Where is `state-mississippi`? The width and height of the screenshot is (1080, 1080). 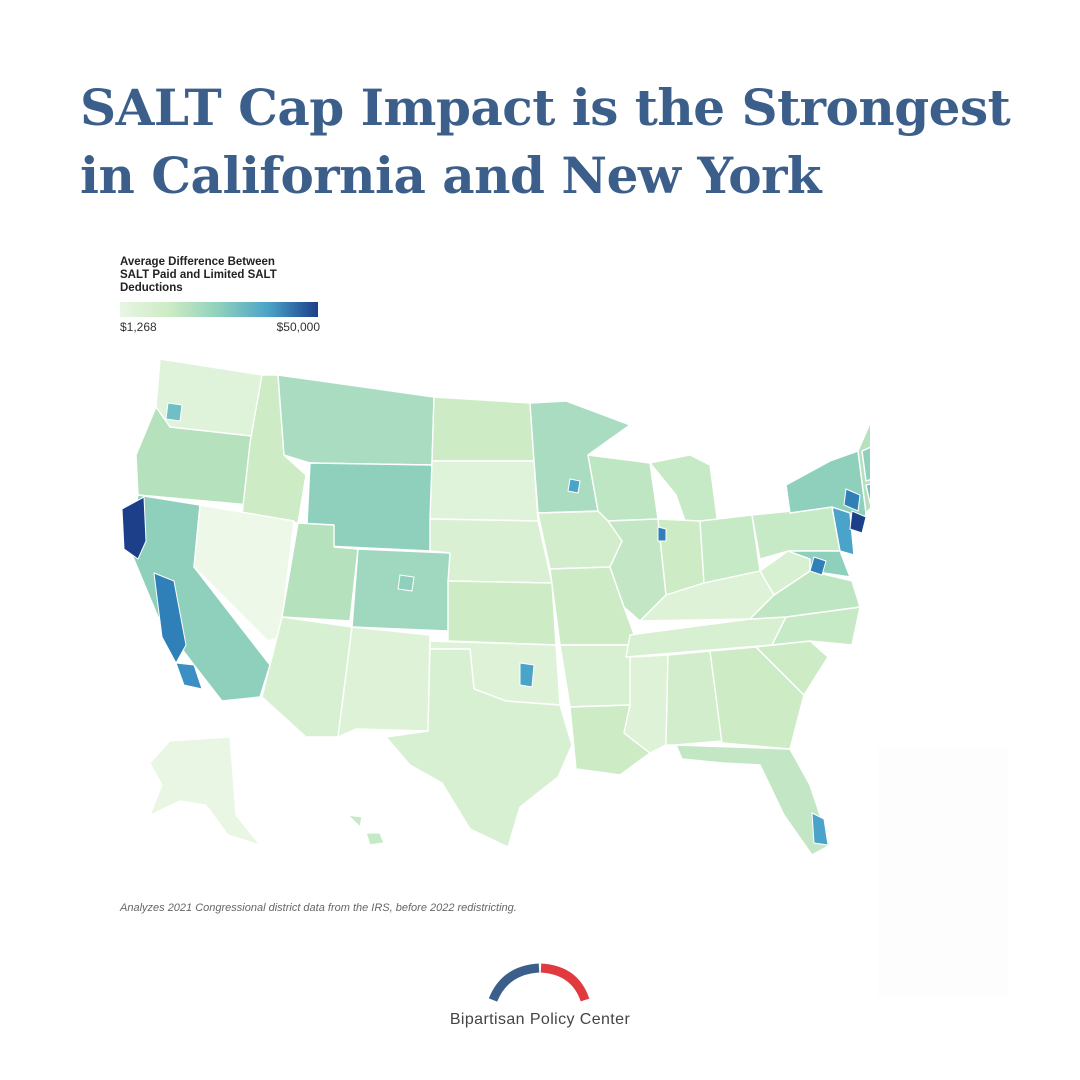 state-mississippi is located at coordinates (646, 704).